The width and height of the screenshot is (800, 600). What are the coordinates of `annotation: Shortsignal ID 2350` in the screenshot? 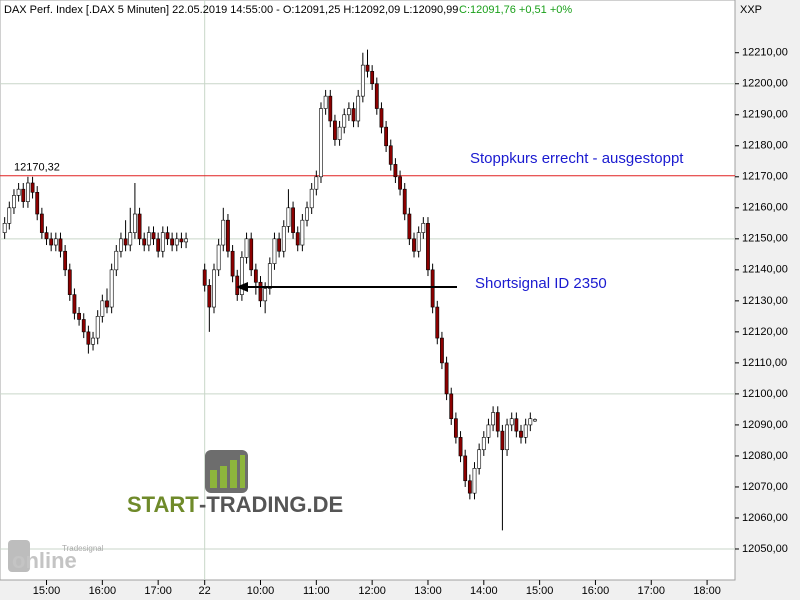 It's located at (541, 283).